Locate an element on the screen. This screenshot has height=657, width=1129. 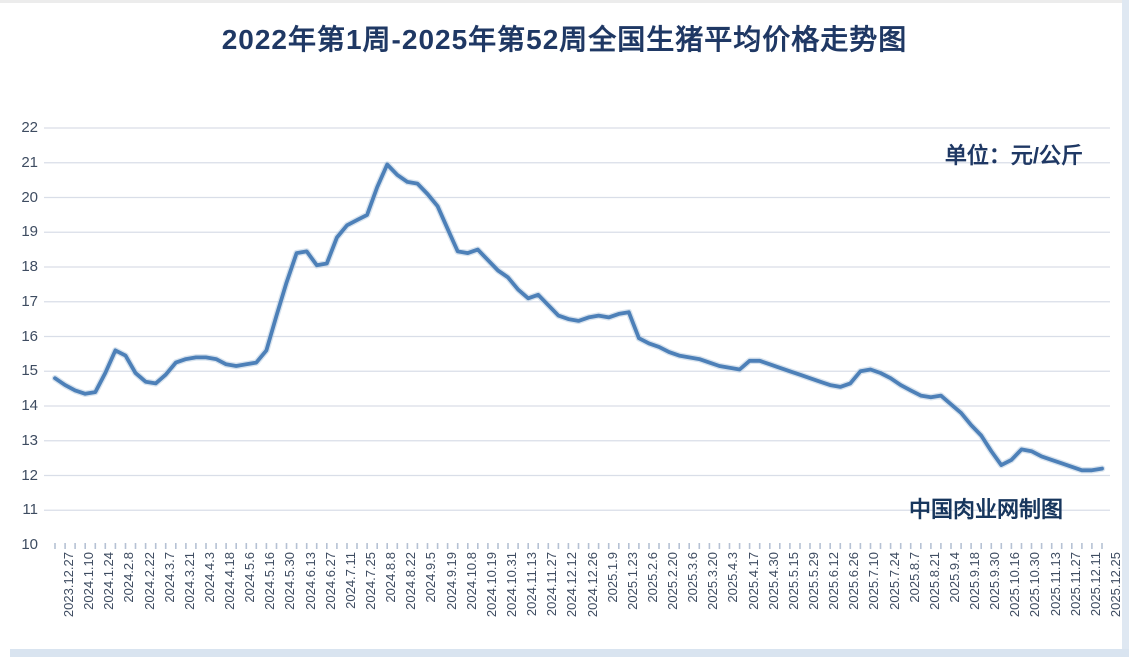
x-axis-label: 2025.11.13 is located at coordinates (1055, 584).